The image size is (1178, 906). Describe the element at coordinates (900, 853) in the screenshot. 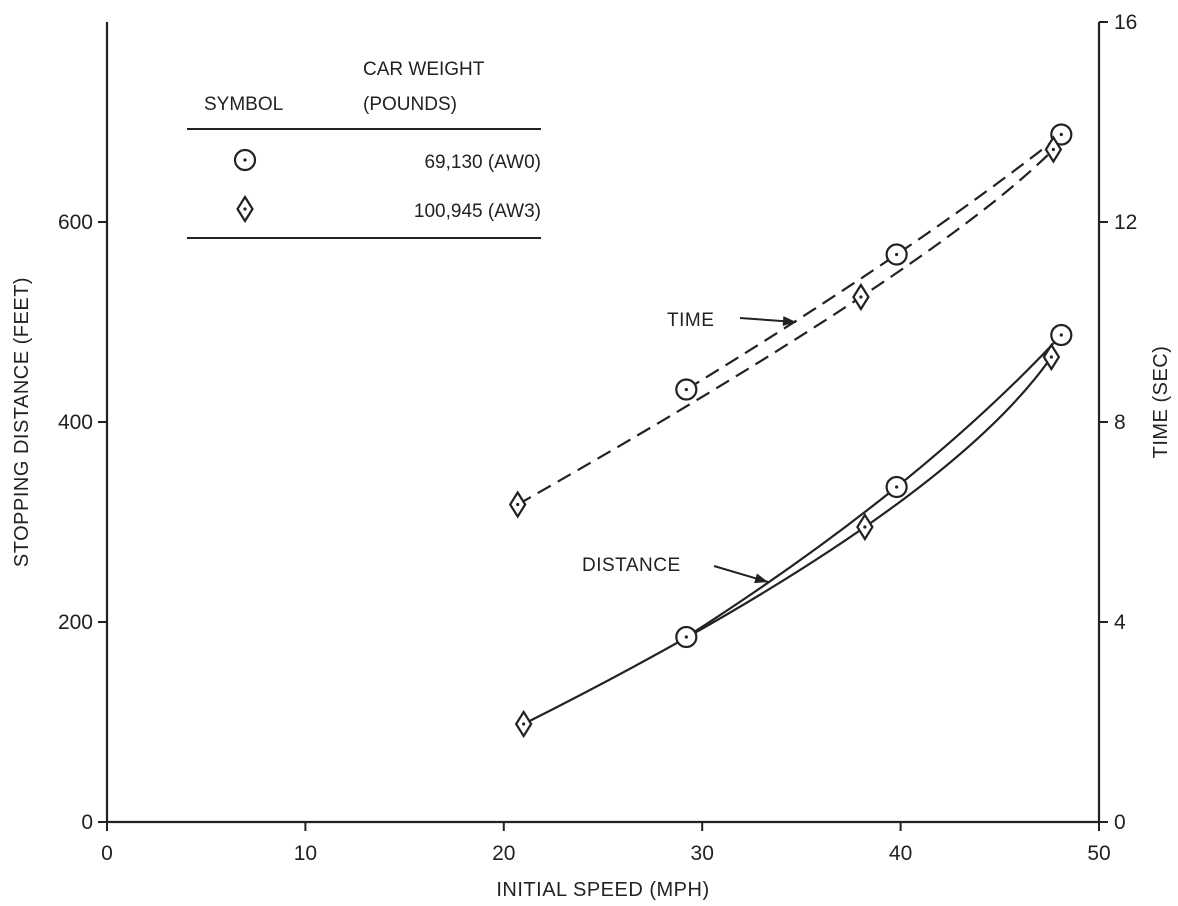

I see `x-tick-label: 40` at that location.